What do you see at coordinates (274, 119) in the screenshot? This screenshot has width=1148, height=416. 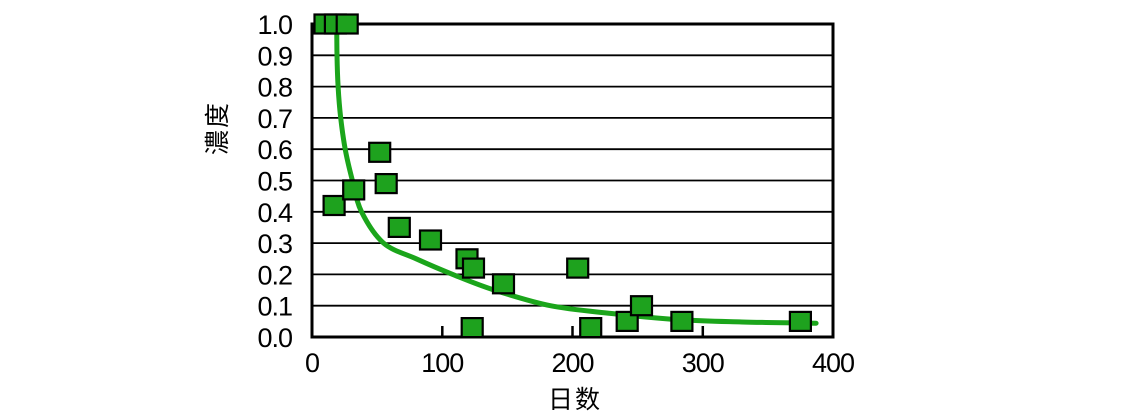 I see `y-tick-label: 0.7` at bounding box center [274, 119].